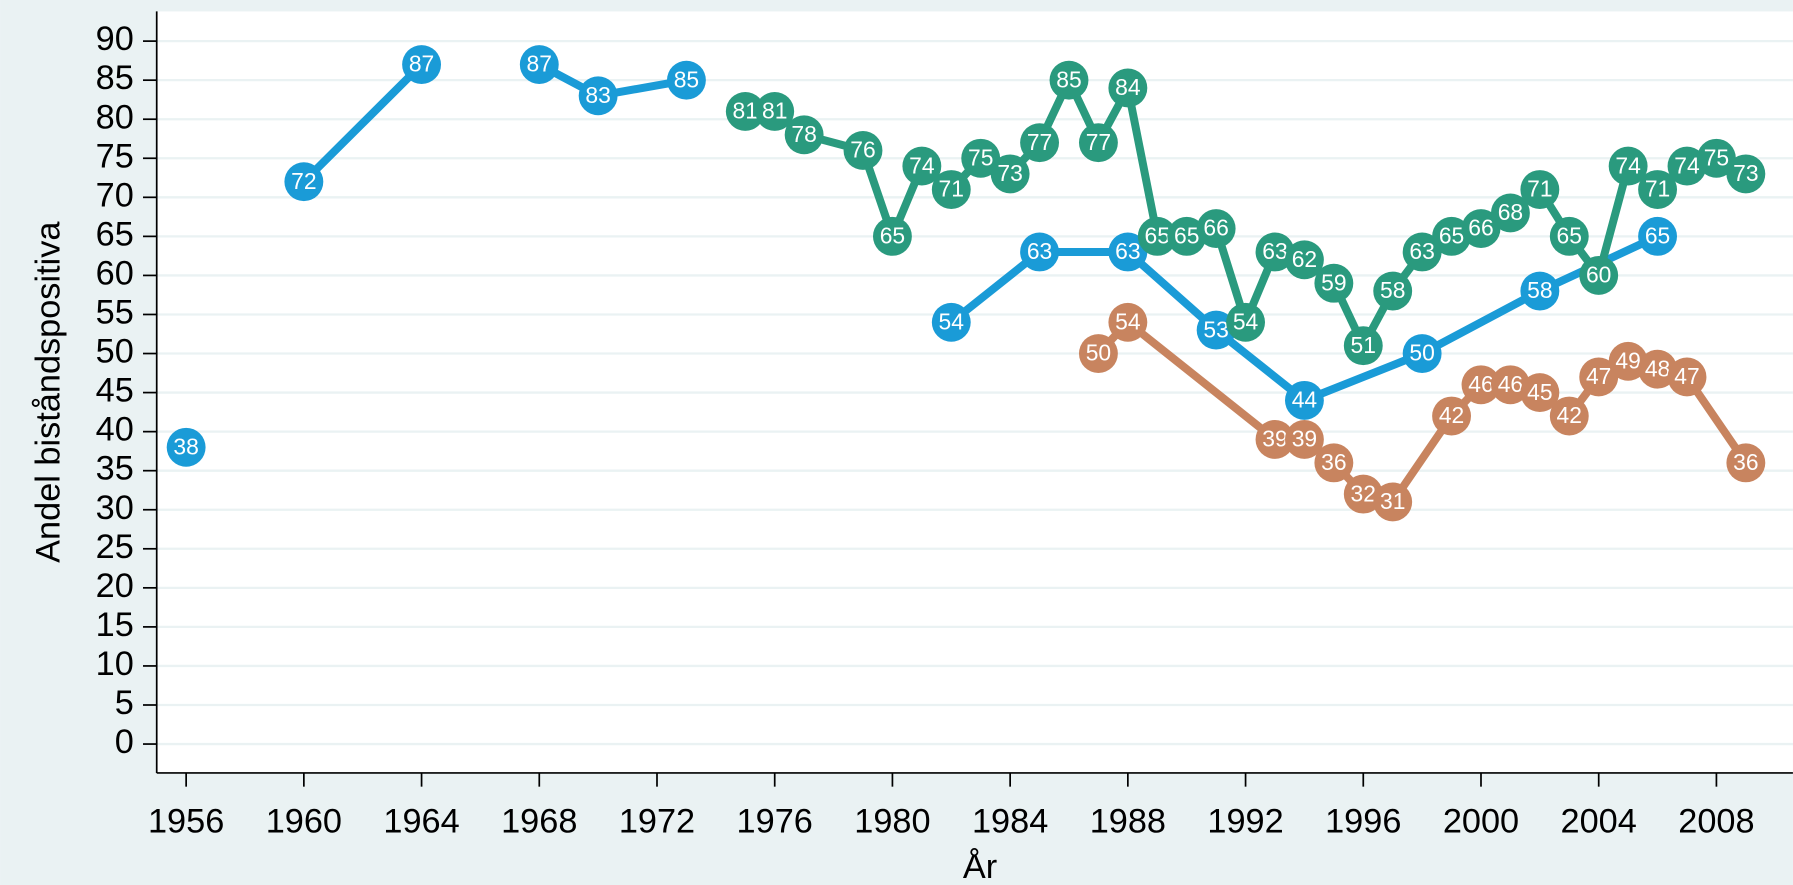 Image resolution: width=1793 pixels, height=885 pixels. I want to click on y-tick-label: 20, so click(115, 586).